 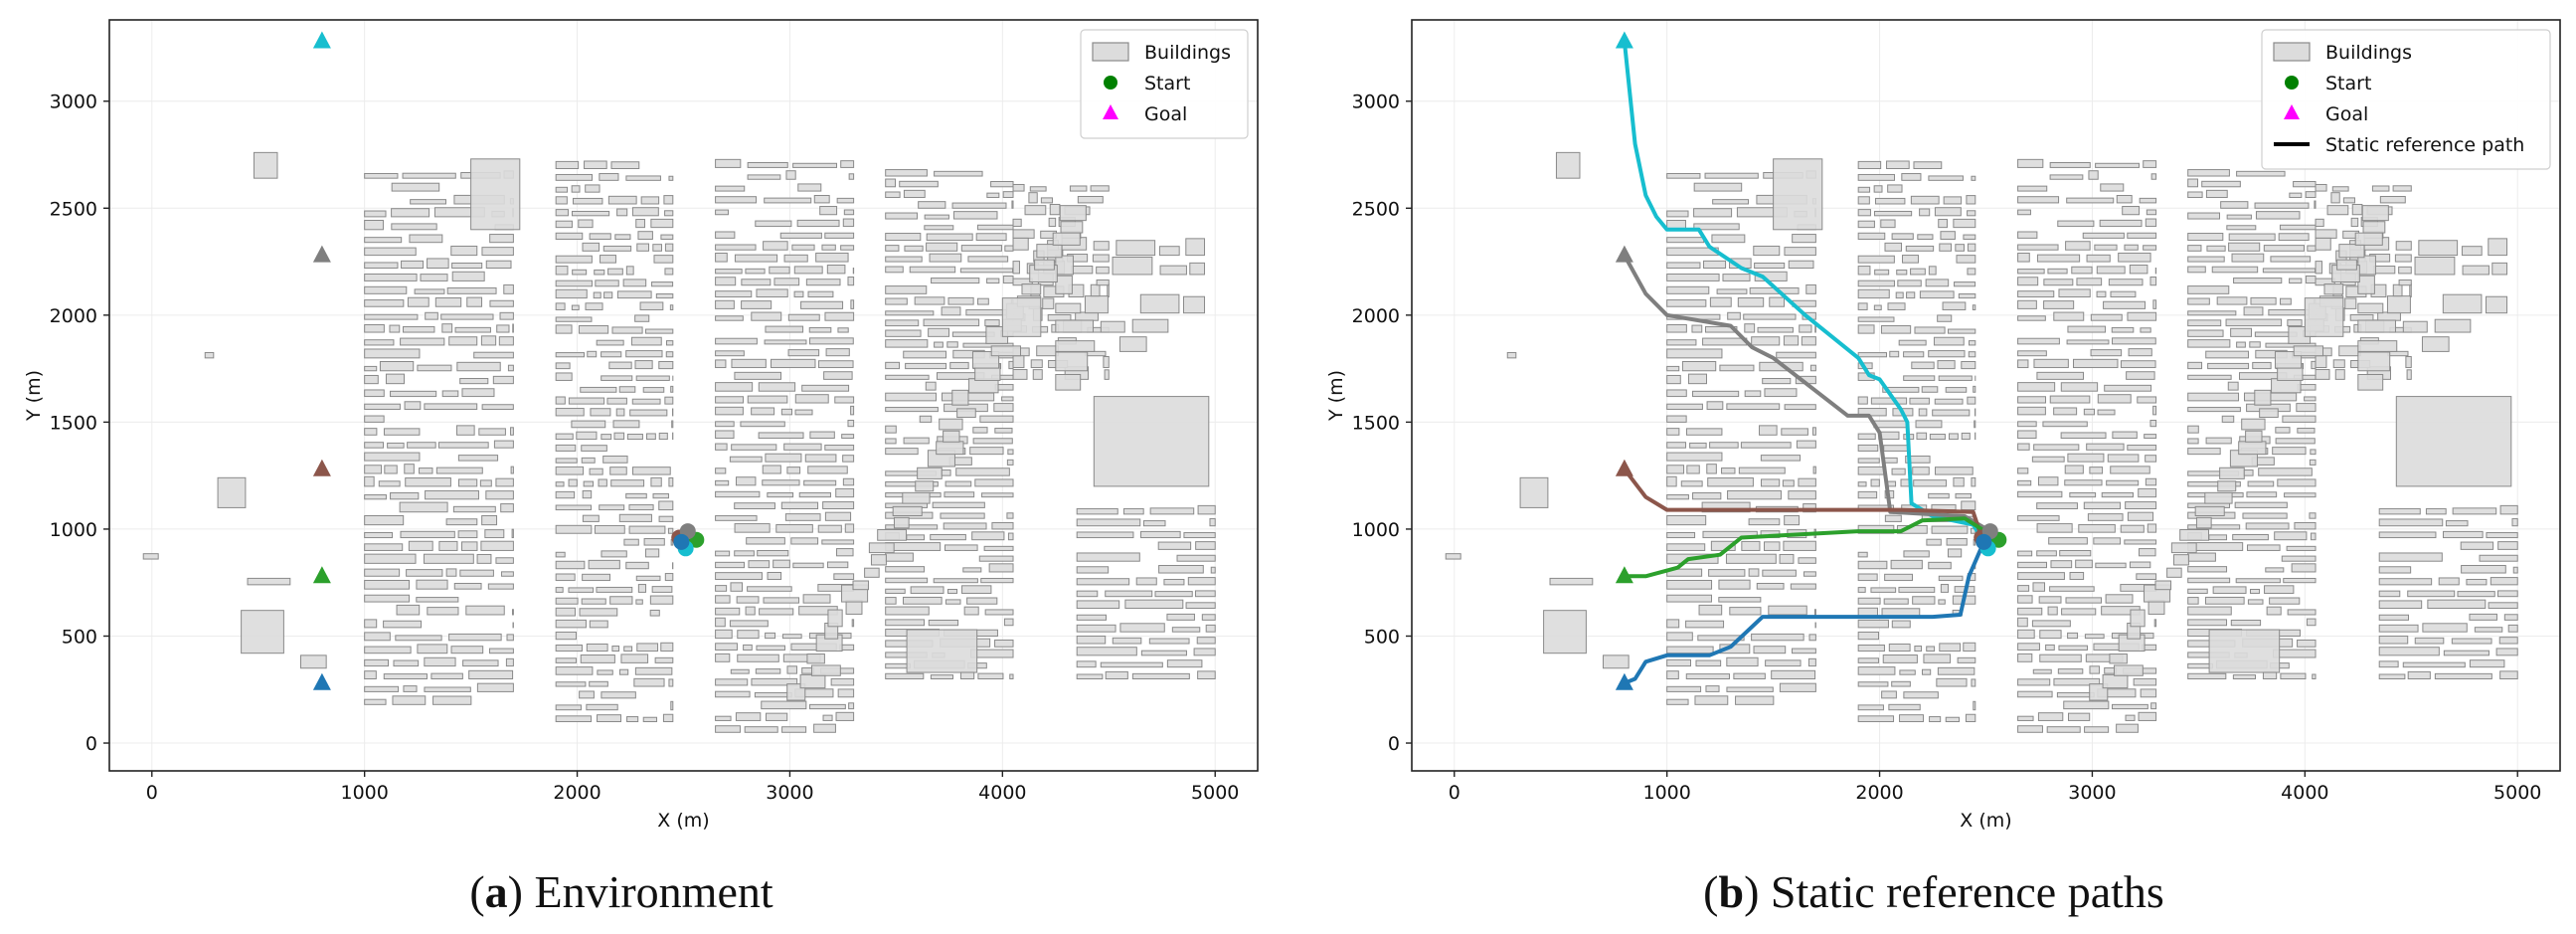 What do you see at coordinates (789, 793) in the screenshot?
I see `x-tick-label: 3000` at bounding box center [789, 793].